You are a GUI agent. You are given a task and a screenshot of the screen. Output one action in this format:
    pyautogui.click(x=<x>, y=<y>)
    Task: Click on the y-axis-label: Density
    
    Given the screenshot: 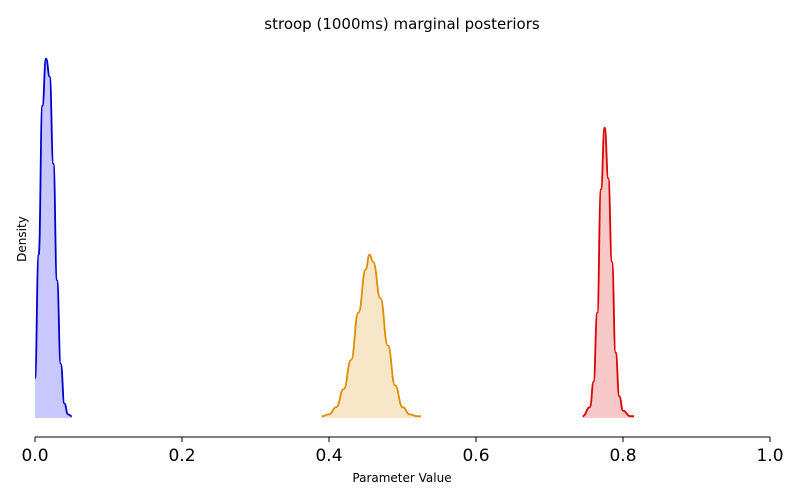 What is the action you would take?
    pyautogui.click(x=22, y=239)
    